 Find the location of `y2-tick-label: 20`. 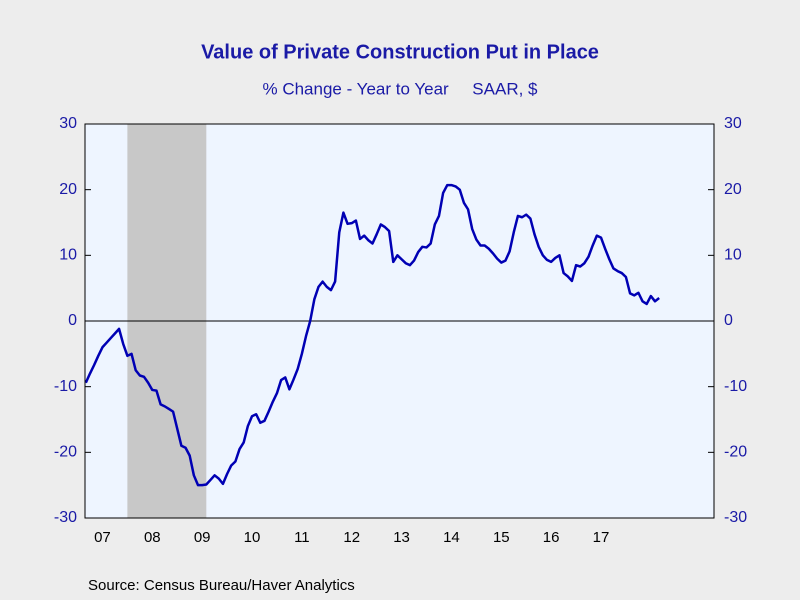

y2-tick-label: 20 is located at coordinates (733, 189).